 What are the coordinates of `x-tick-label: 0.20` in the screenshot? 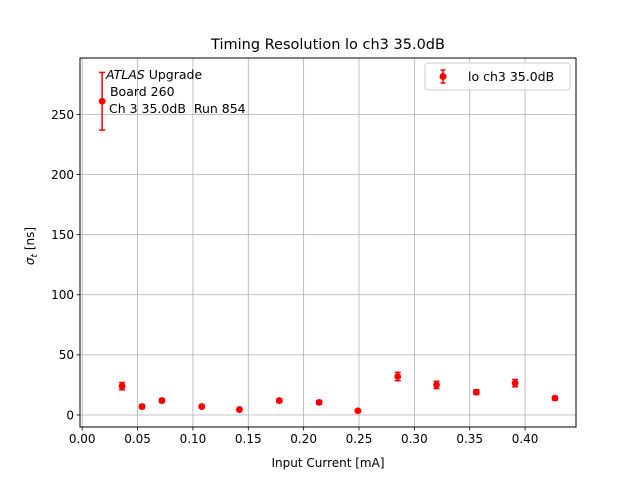 It's located at (303, 439).